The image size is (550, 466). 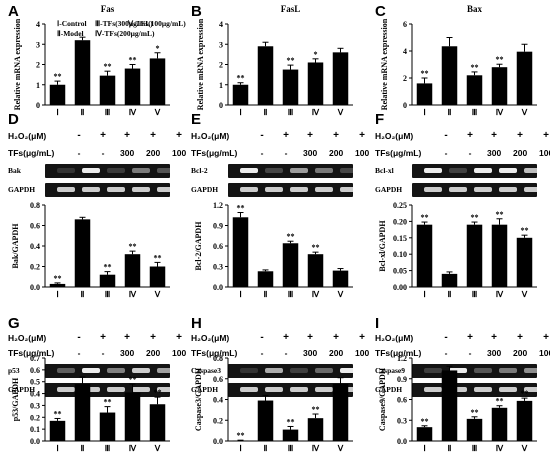 I want to click on y-tick-label: 1, so click(x=221, y=85).